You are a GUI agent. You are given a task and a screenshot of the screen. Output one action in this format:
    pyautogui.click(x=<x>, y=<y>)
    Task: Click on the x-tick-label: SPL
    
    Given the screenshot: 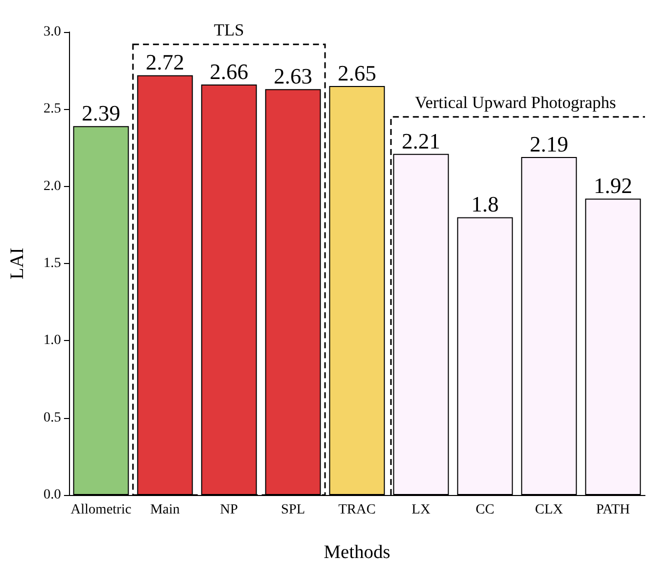 What is the action you would take?
    pyautogui.click(x=293, y=510)
    